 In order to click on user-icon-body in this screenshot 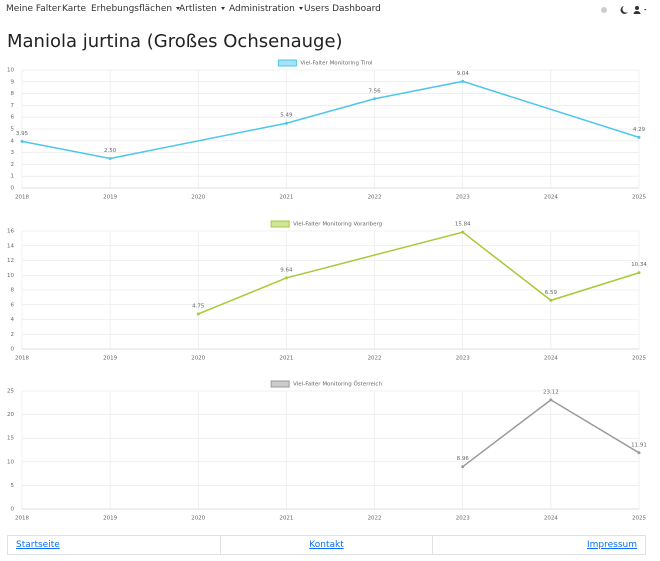, I will do `click(637, 12)`.